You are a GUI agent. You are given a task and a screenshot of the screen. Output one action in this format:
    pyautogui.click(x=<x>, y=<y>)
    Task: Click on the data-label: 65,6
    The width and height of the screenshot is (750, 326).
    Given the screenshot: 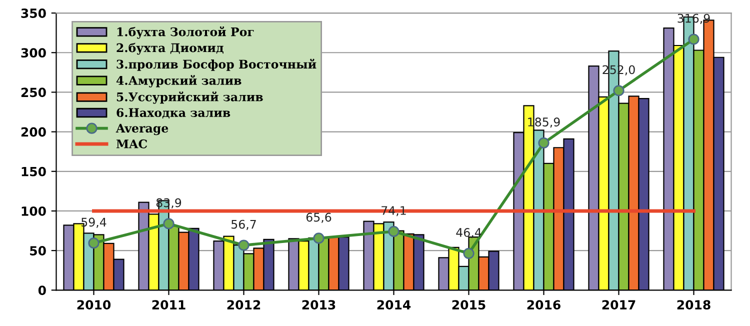 What is the action you would take?
    pyautogui.click(x=319, y=217)
    